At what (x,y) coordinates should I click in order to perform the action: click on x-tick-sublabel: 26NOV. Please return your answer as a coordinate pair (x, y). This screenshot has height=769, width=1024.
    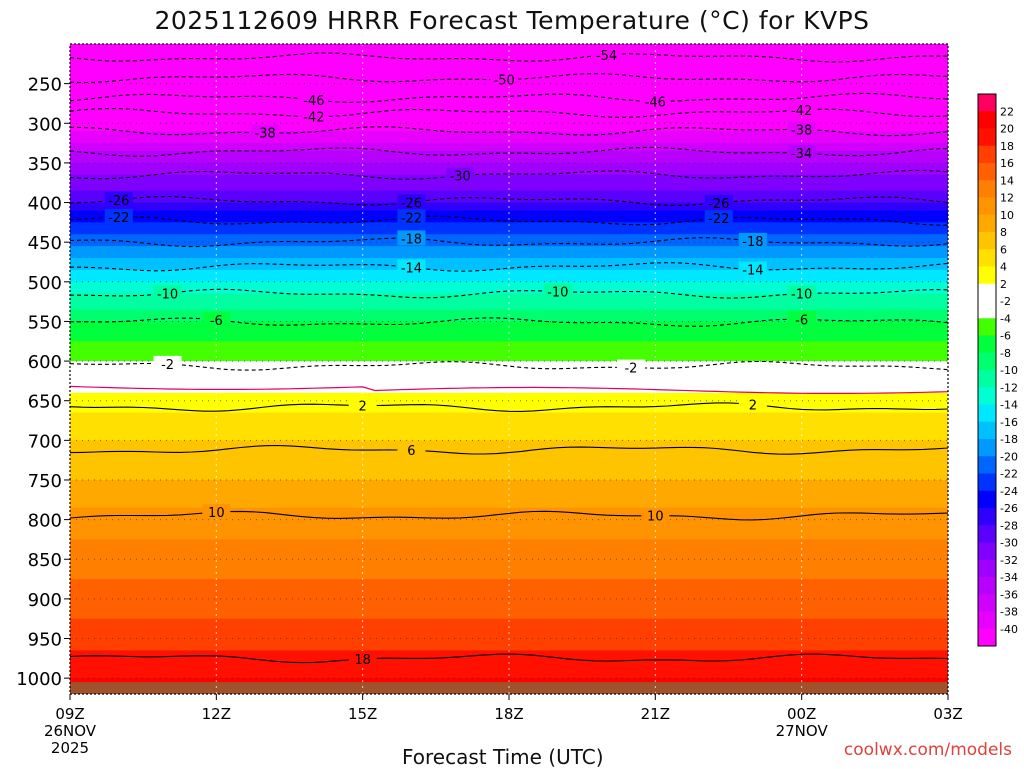
    Looking at the image, I should click on (70, 731).